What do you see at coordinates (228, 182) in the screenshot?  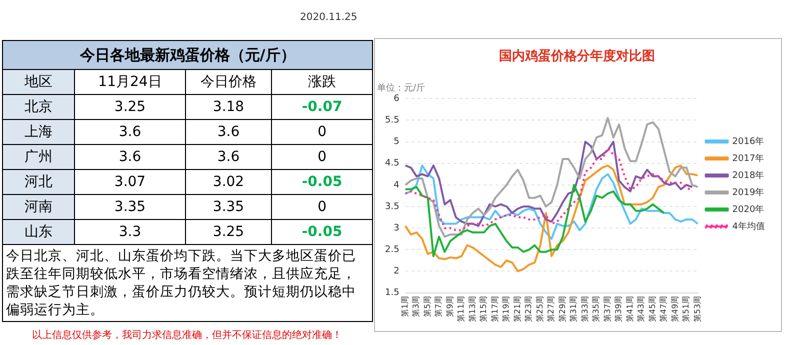 I see `text: 3.02` at bounding box center [228, 182].